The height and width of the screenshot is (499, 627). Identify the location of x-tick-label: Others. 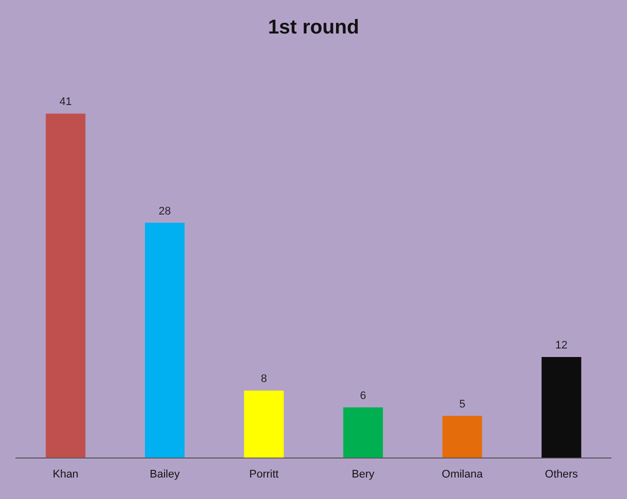
(561, 474).